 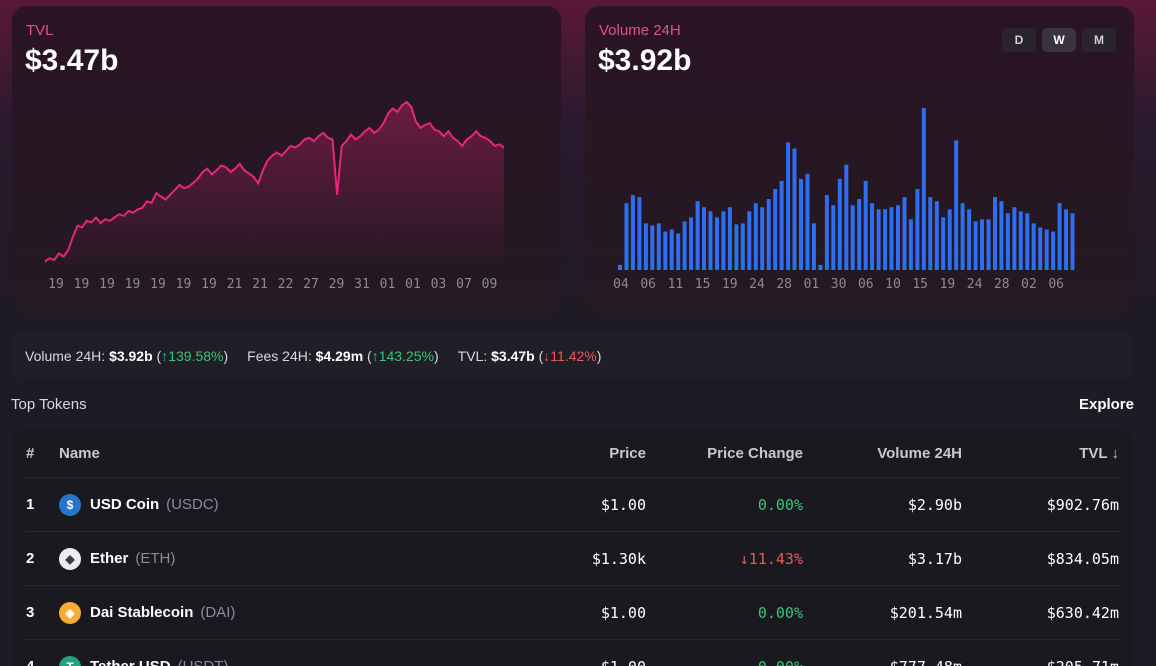 What do you see at coordinates (1059, 40) in the screenshot?
I see `period-week-button: W` at bounding box center [1059, 40].